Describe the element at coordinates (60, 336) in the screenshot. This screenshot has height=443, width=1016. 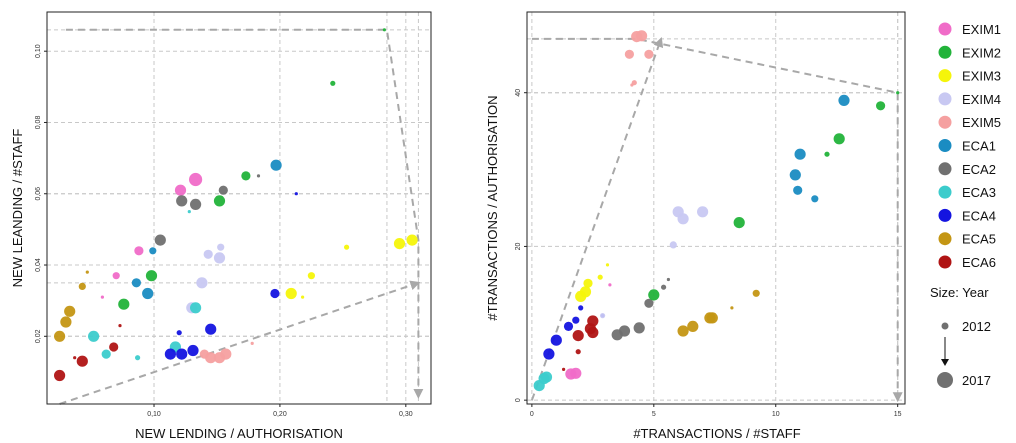
I see `left-point-eca5` at that location.